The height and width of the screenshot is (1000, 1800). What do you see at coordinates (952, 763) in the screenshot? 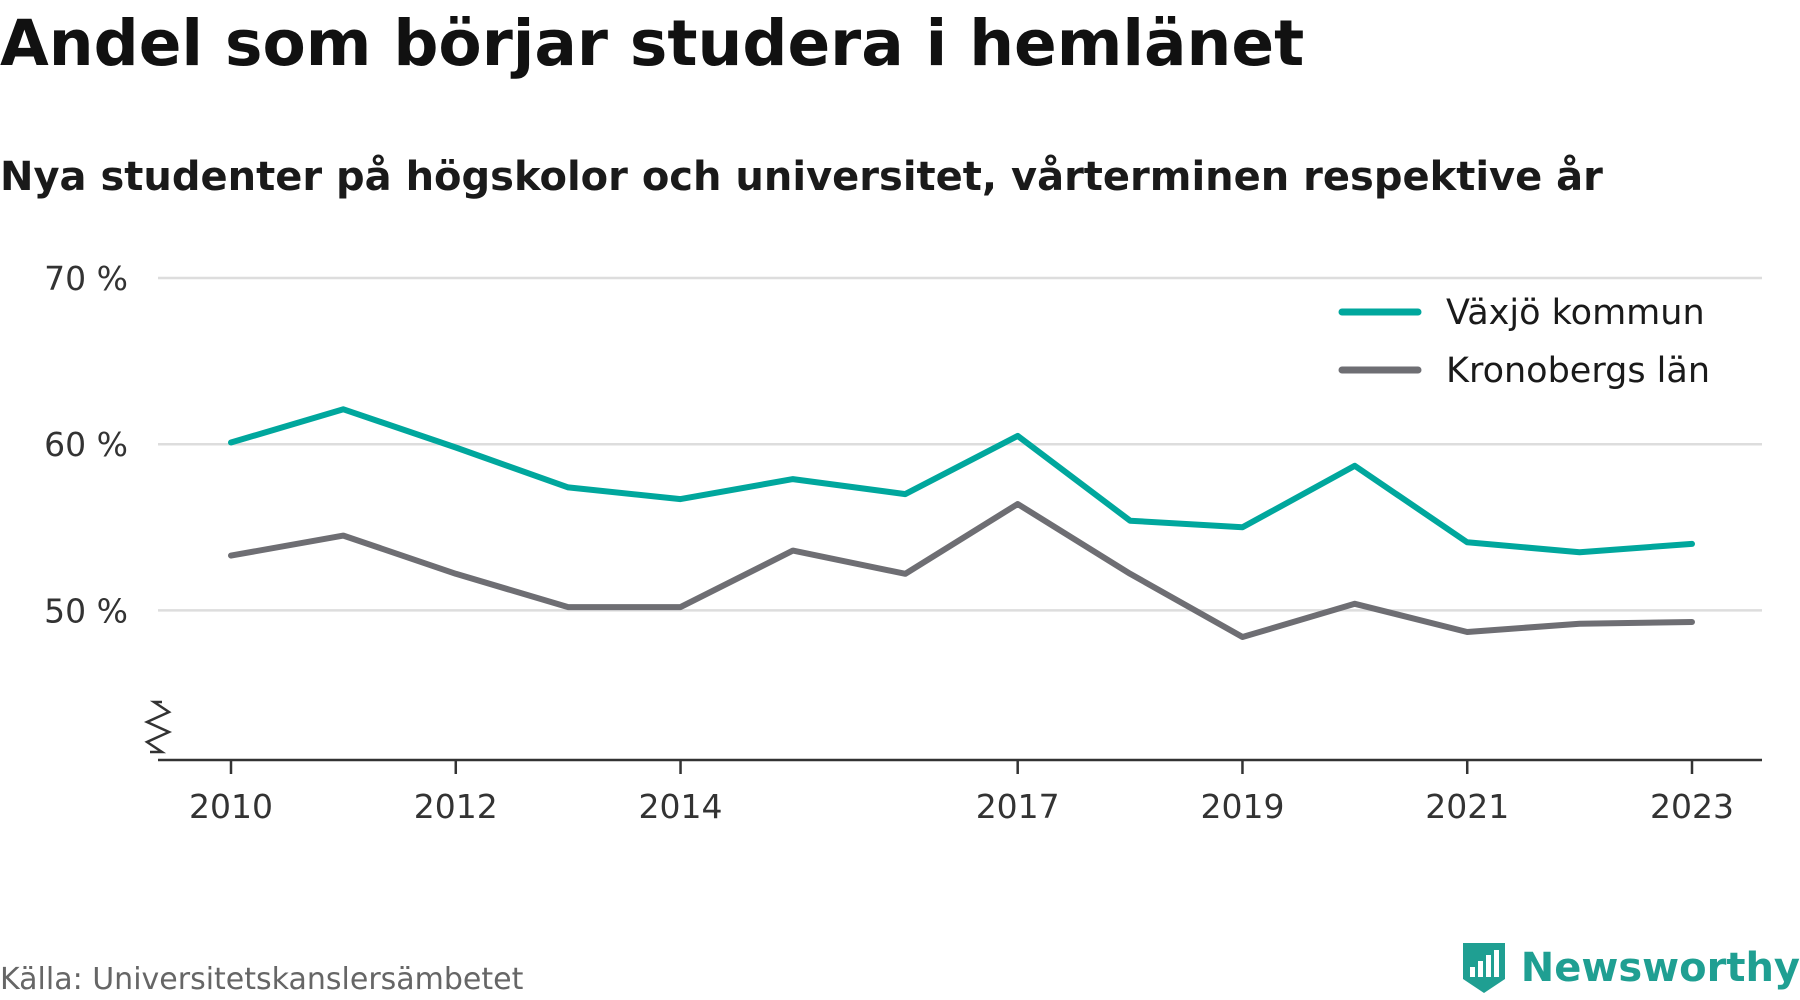
I see `x-axis: 2010 2012 2014 2017 2019 2021 2023` at bounding box center [952, 763].